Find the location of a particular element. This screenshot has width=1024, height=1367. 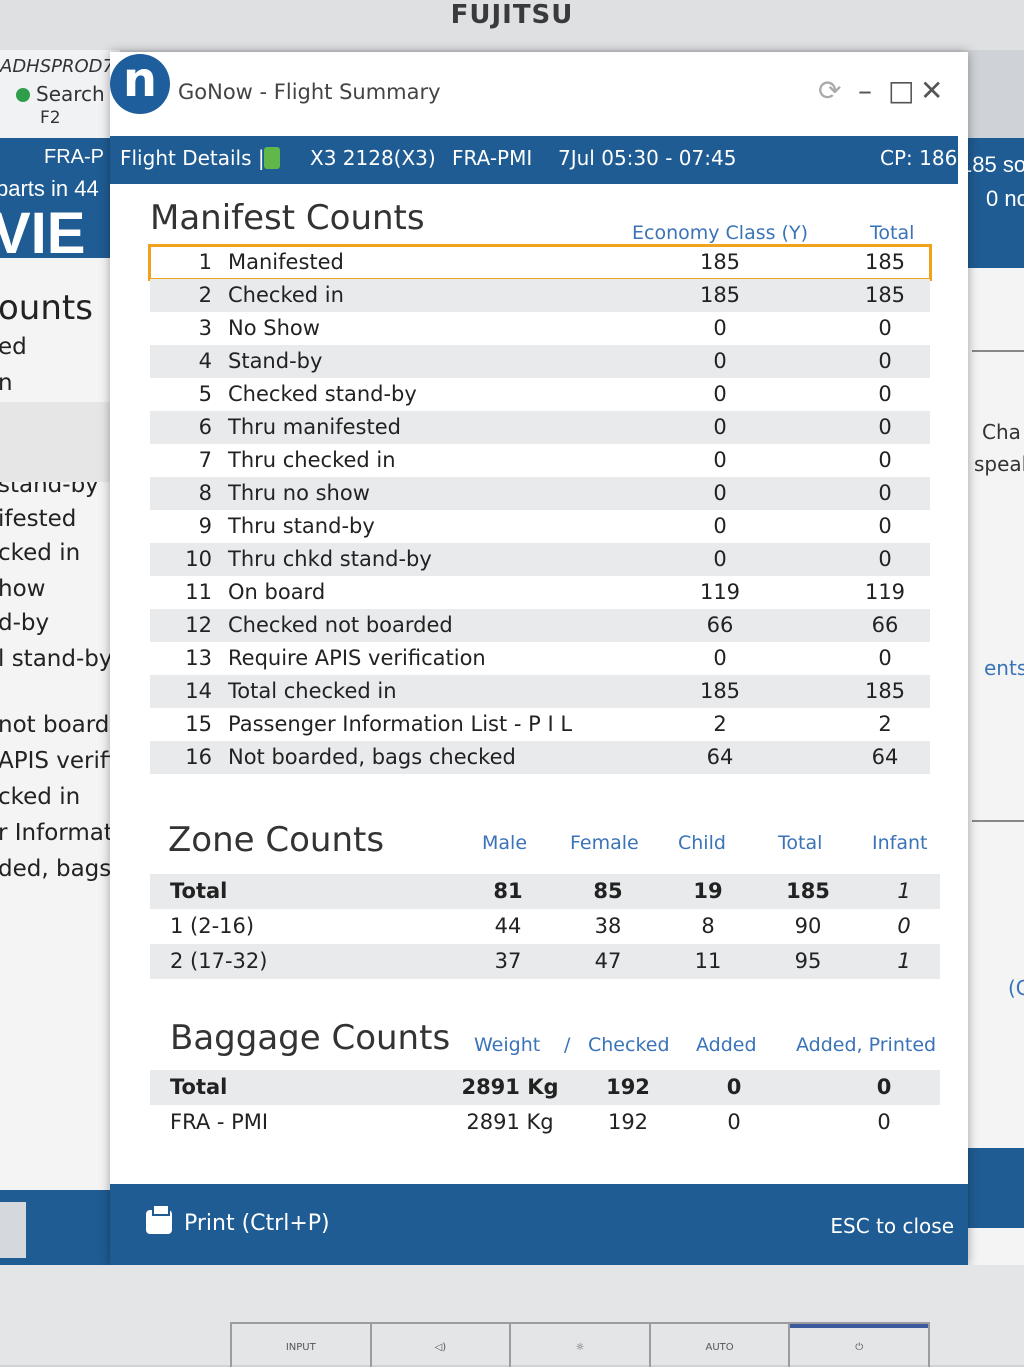

zone-col-infant: Infant is located at coordinates (900, 843).